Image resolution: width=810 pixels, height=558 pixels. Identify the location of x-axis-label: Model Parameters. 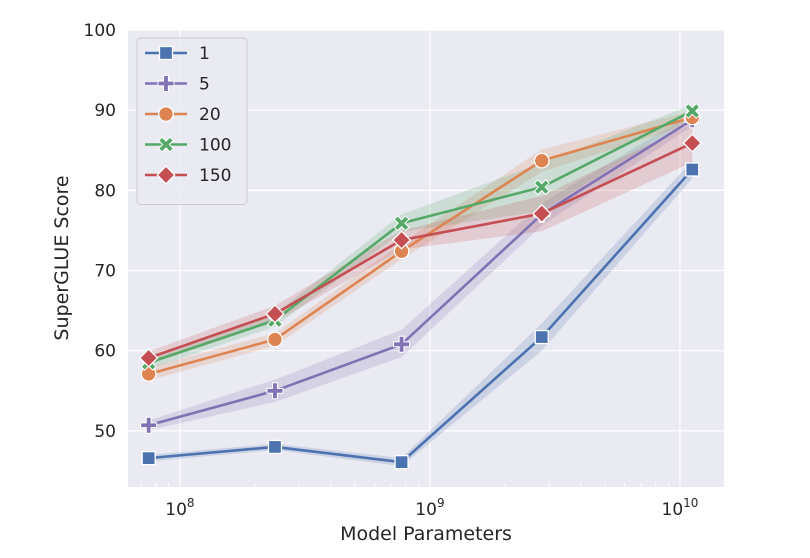
(426, 534).